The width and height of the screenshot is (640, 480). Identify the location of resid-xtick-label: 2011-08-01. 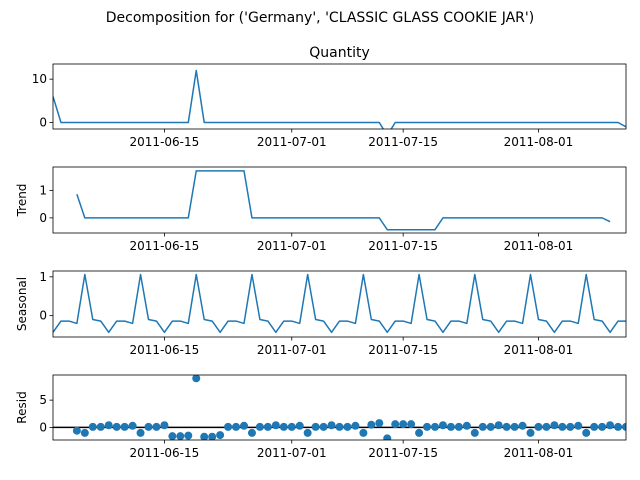
(539, 453).